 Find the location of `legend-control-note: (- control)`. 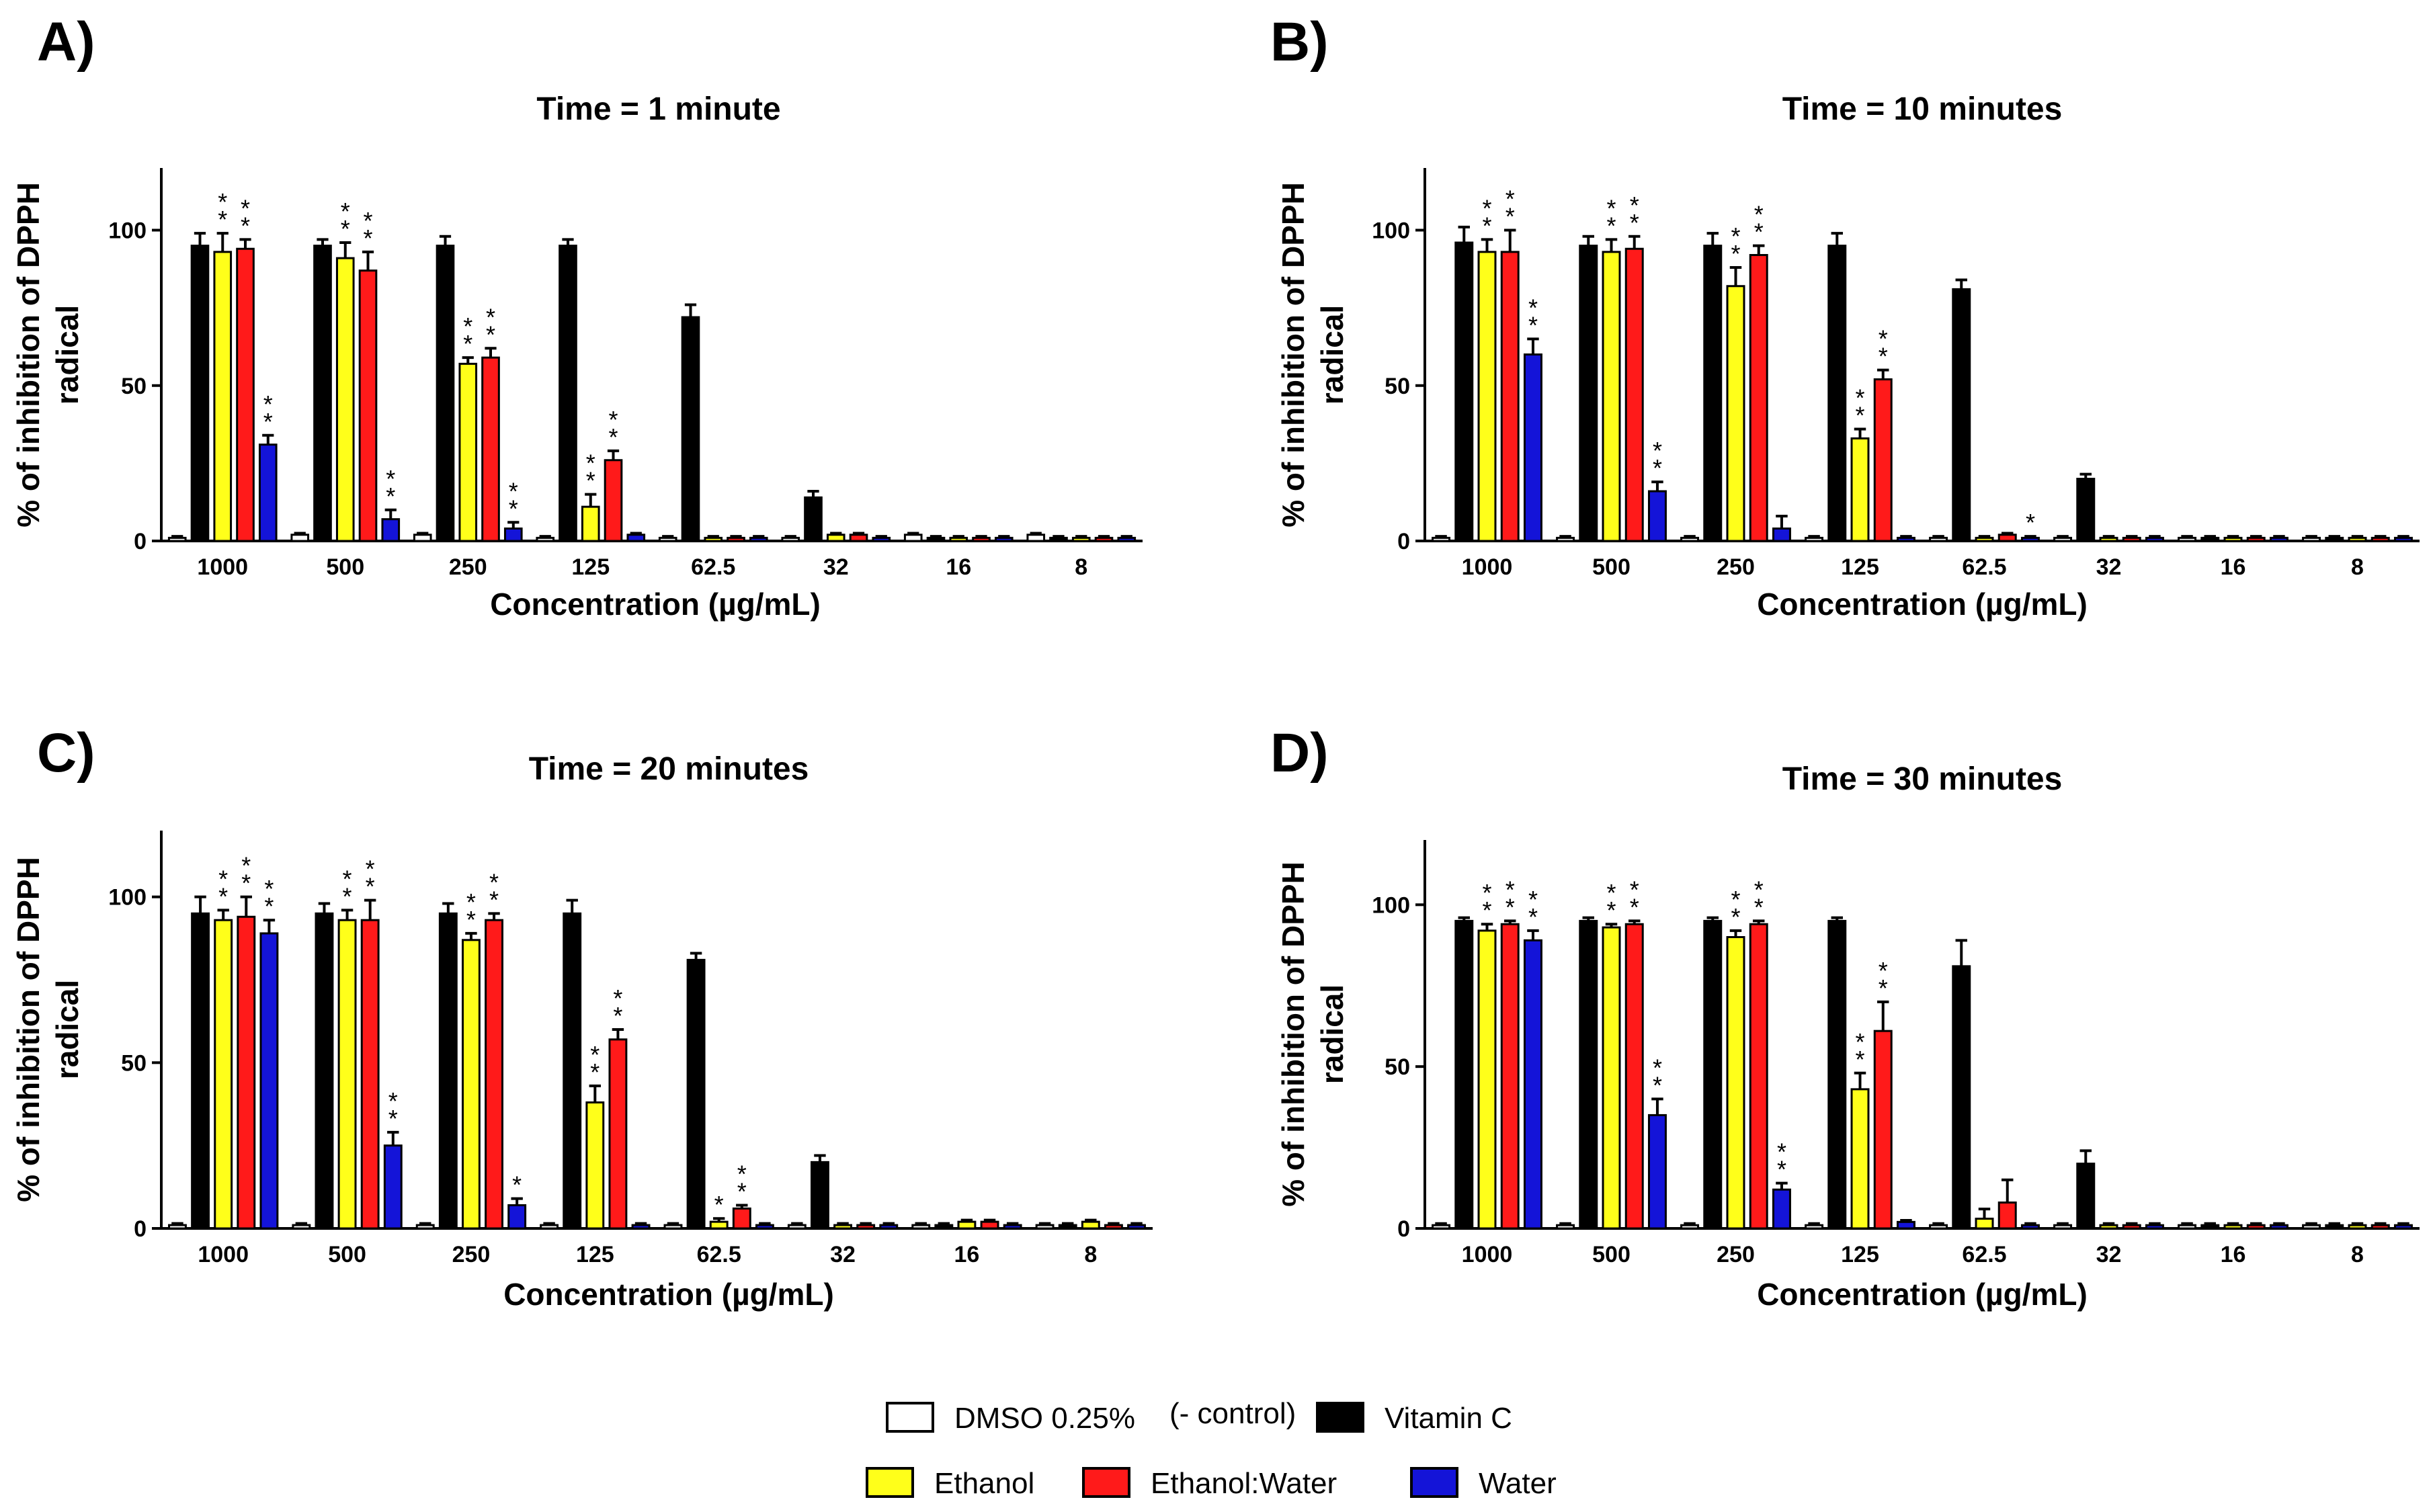

legend-control-note: (- control) is located at coordinates (1232, 1414).